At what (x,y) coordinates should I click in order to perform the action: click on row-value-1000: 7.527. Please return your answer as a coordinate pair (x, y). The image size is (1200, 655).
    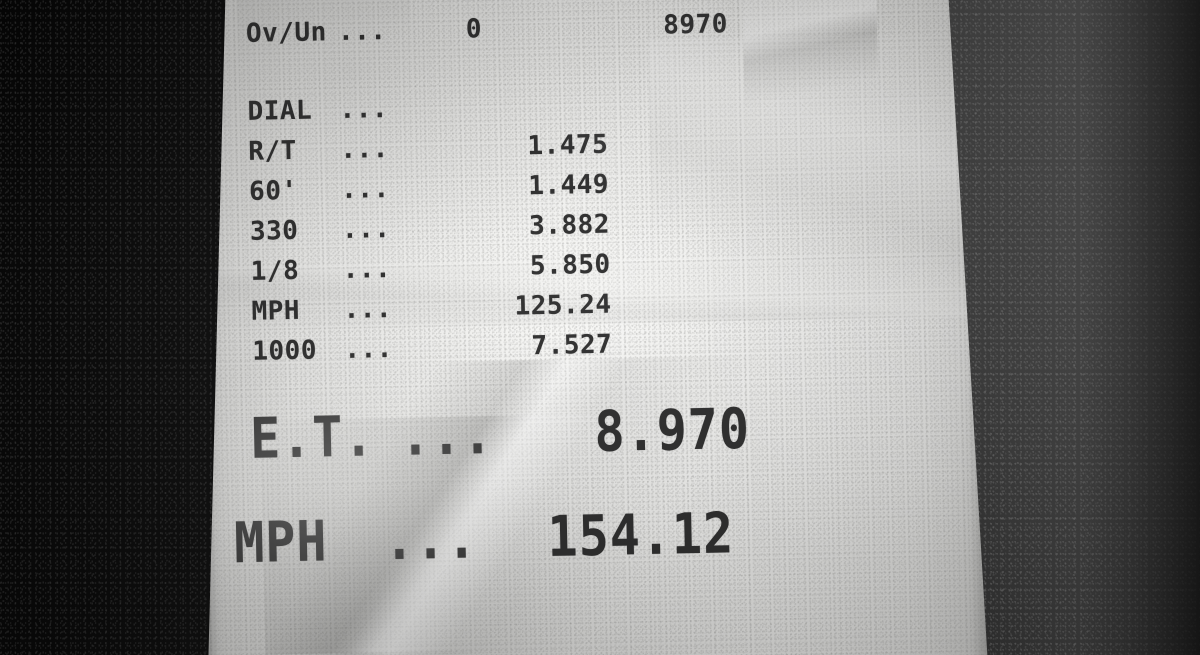
    Looking at the image, I should click on (572, 345).